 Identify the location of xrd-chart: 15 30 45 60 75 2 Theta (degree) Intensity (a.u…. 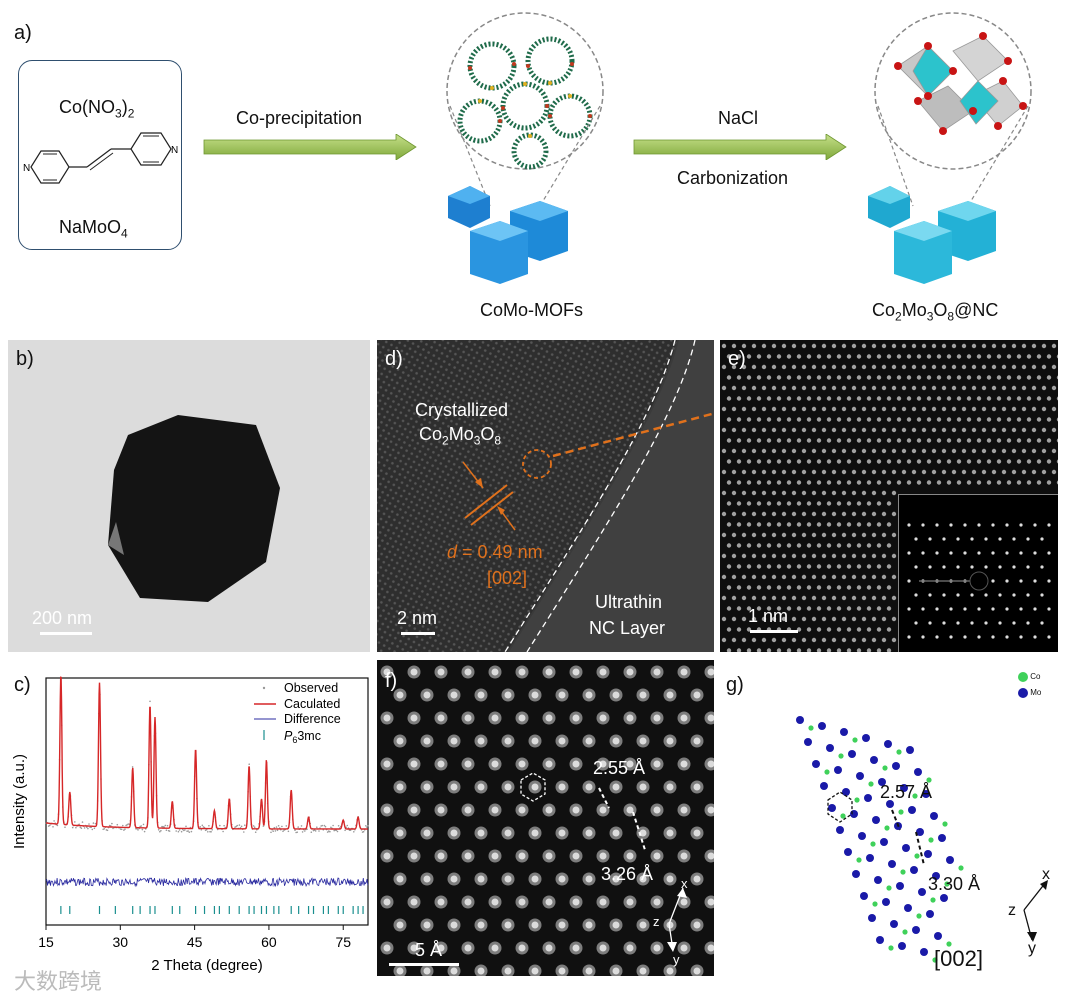
(190, 825).